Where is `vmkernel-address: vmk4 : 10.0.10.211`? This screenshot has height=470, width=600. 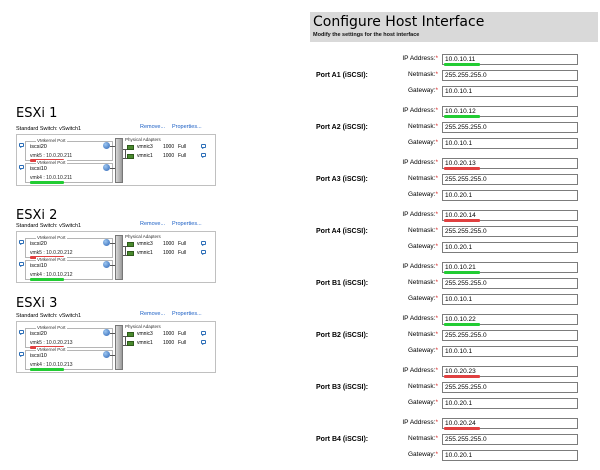
vmkernel-address: vmk4 : 10.0.10.211 is located at coordinates (51, 178).